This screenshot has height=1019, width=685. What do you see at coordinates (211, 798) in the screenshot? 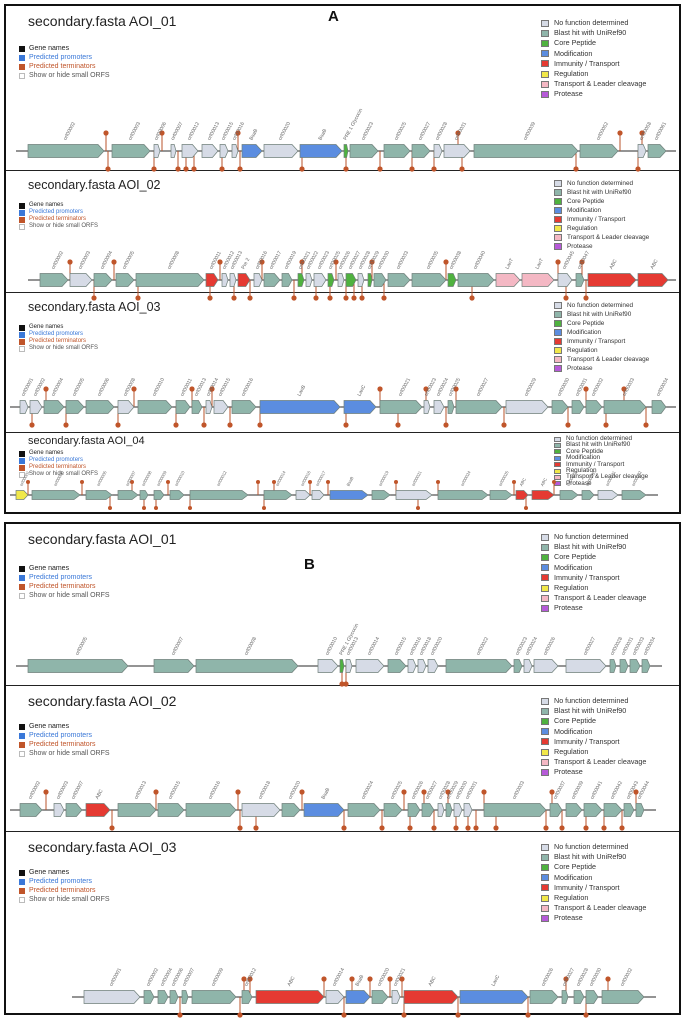
I see `gene-orf00016: orf00016` at bounding box center [211, 798].